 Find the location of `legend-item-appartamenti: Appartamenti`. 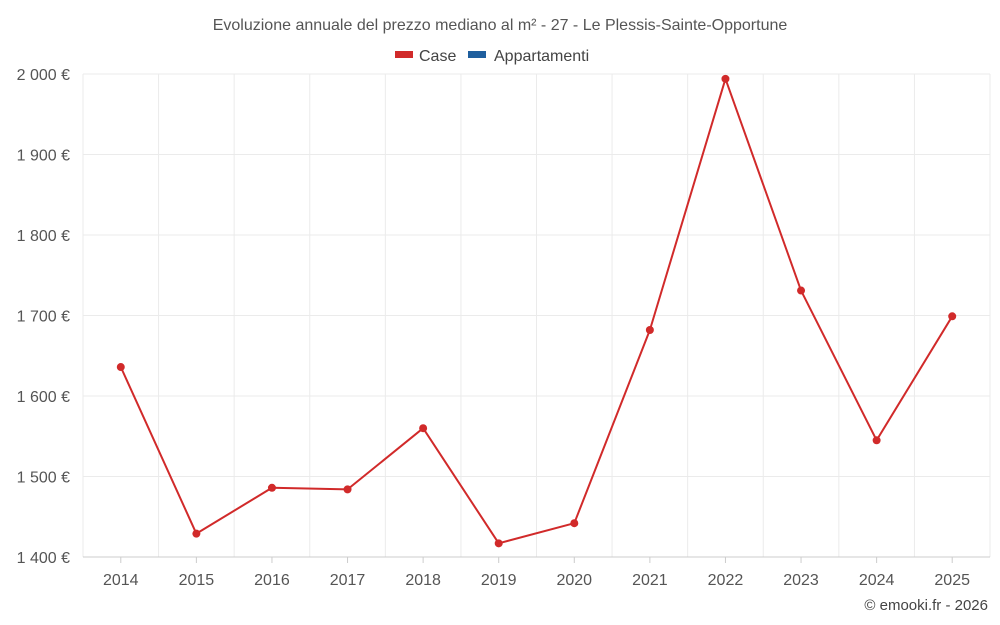

legend-item-appartamenti: Appartamenti is located at coordinates (528, 56).